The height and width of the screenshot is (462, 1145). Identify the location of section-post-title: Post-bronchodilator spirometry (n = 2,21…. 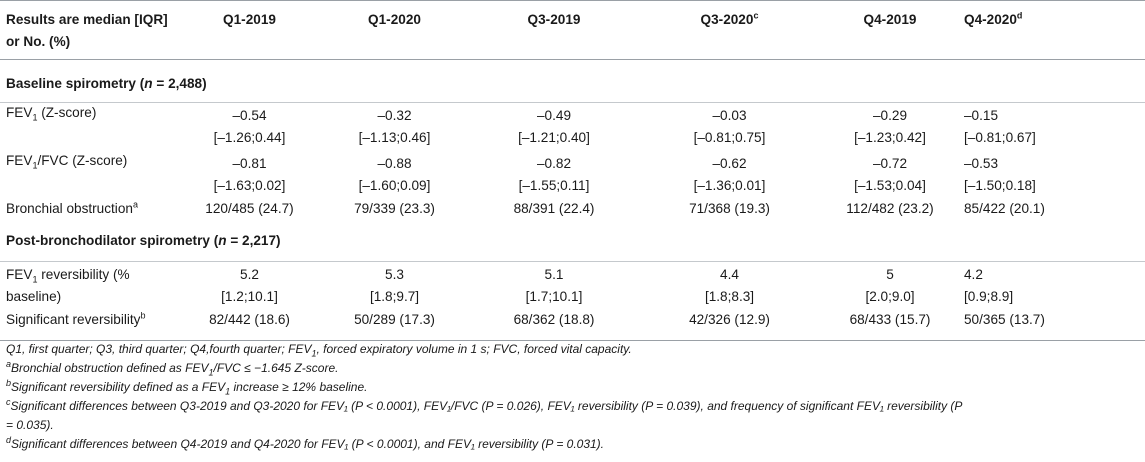
(143, 240).